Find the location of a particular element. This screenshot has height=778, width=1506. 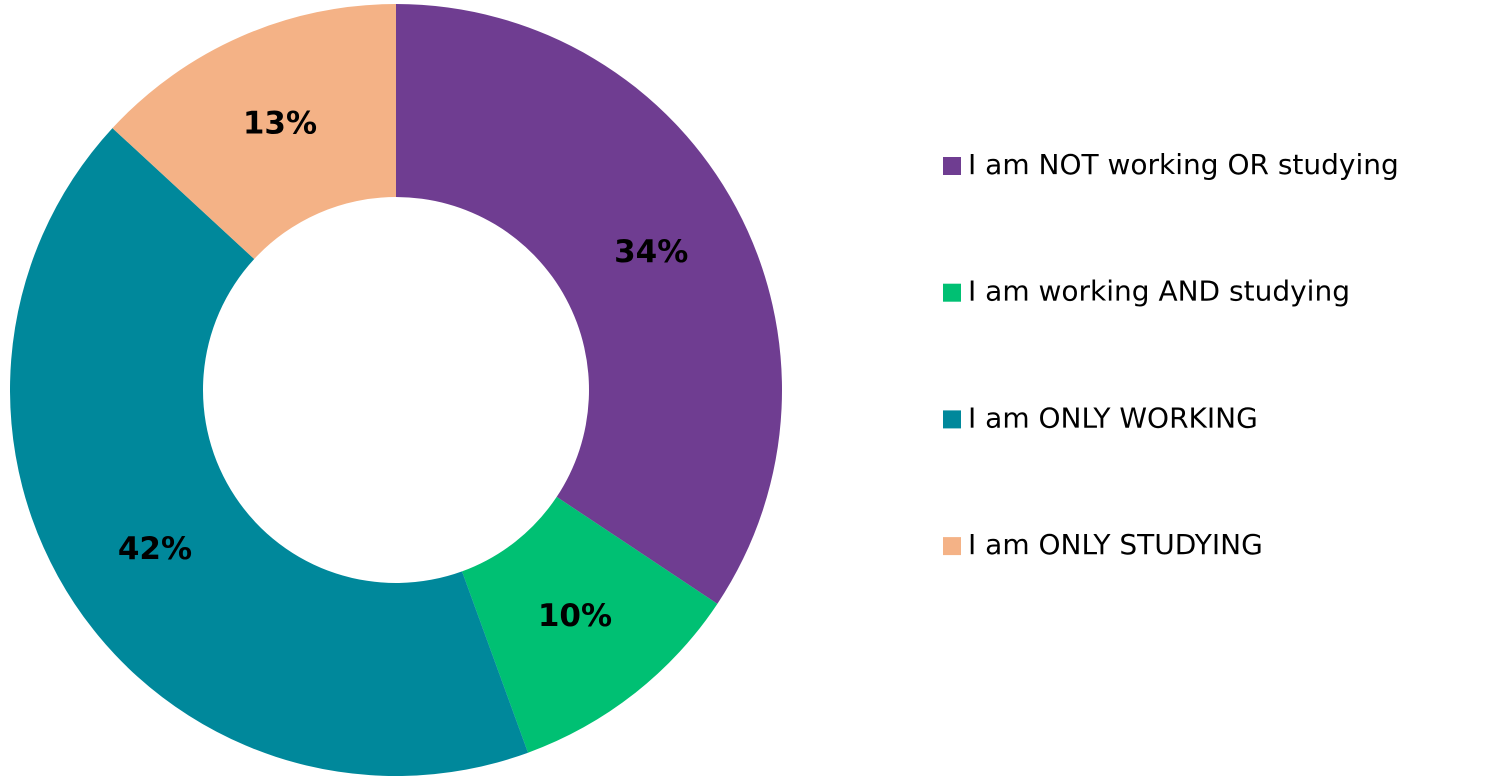

legend-label: I am ONLY WORKING is located at coordinates (1113, 417).